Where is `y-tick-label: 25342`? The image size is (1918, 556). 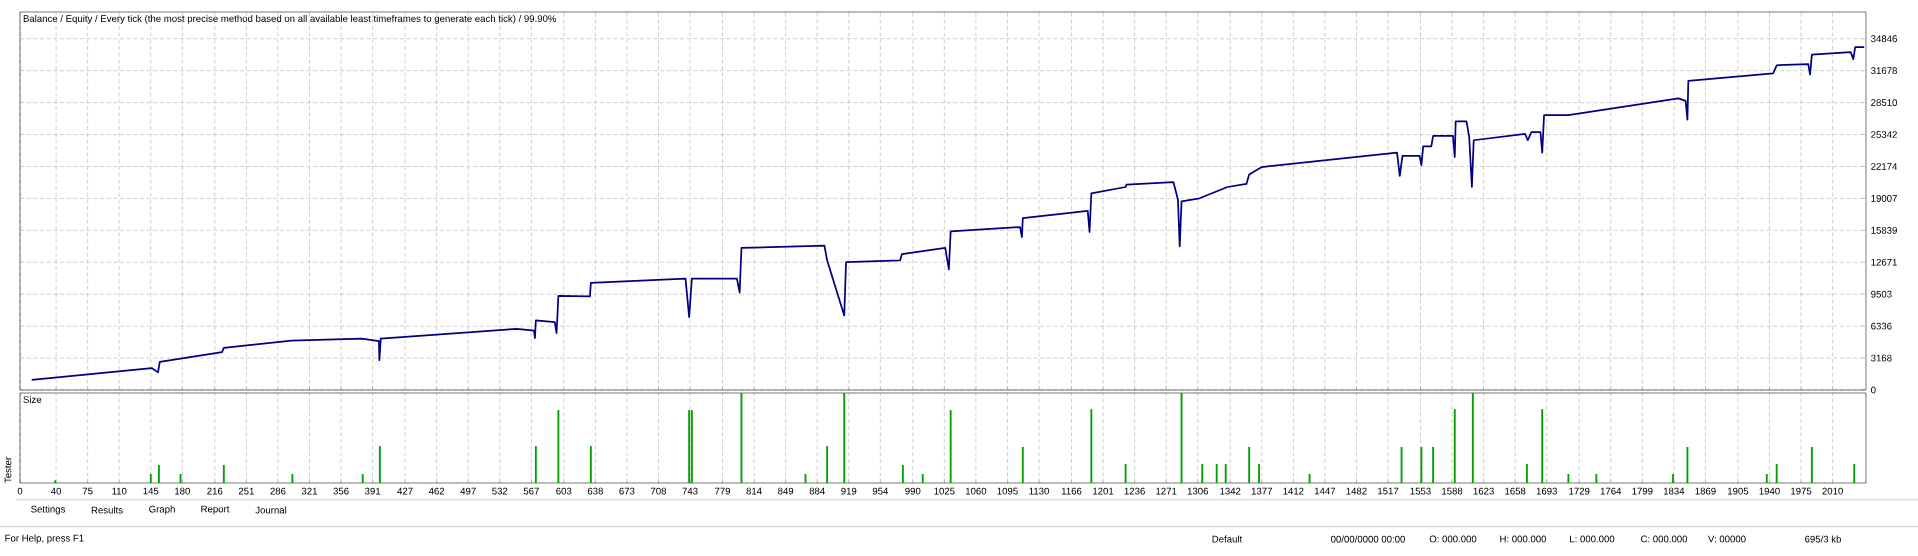
y-tick-label: 25342 is located at coordinates (1884, 134).